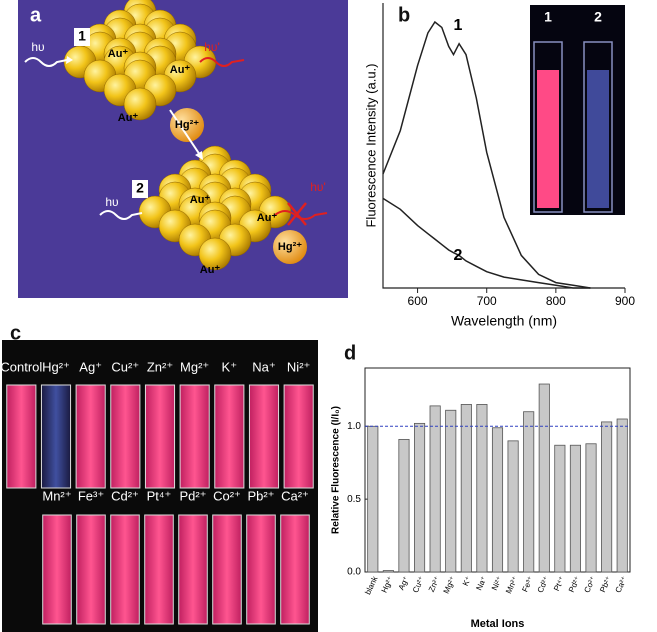  I want to click on inset-label: 1, so click(548, 17).